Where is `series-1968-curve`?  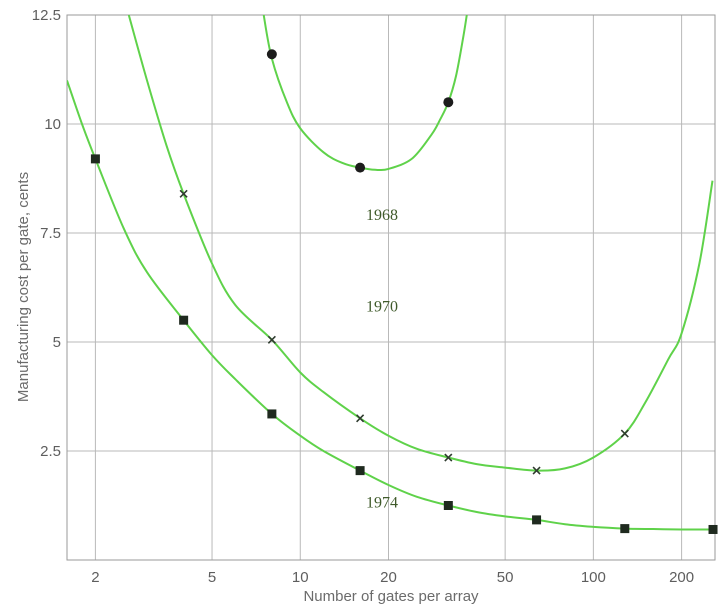
series-1968-curve is located at coordinates (365, 93).